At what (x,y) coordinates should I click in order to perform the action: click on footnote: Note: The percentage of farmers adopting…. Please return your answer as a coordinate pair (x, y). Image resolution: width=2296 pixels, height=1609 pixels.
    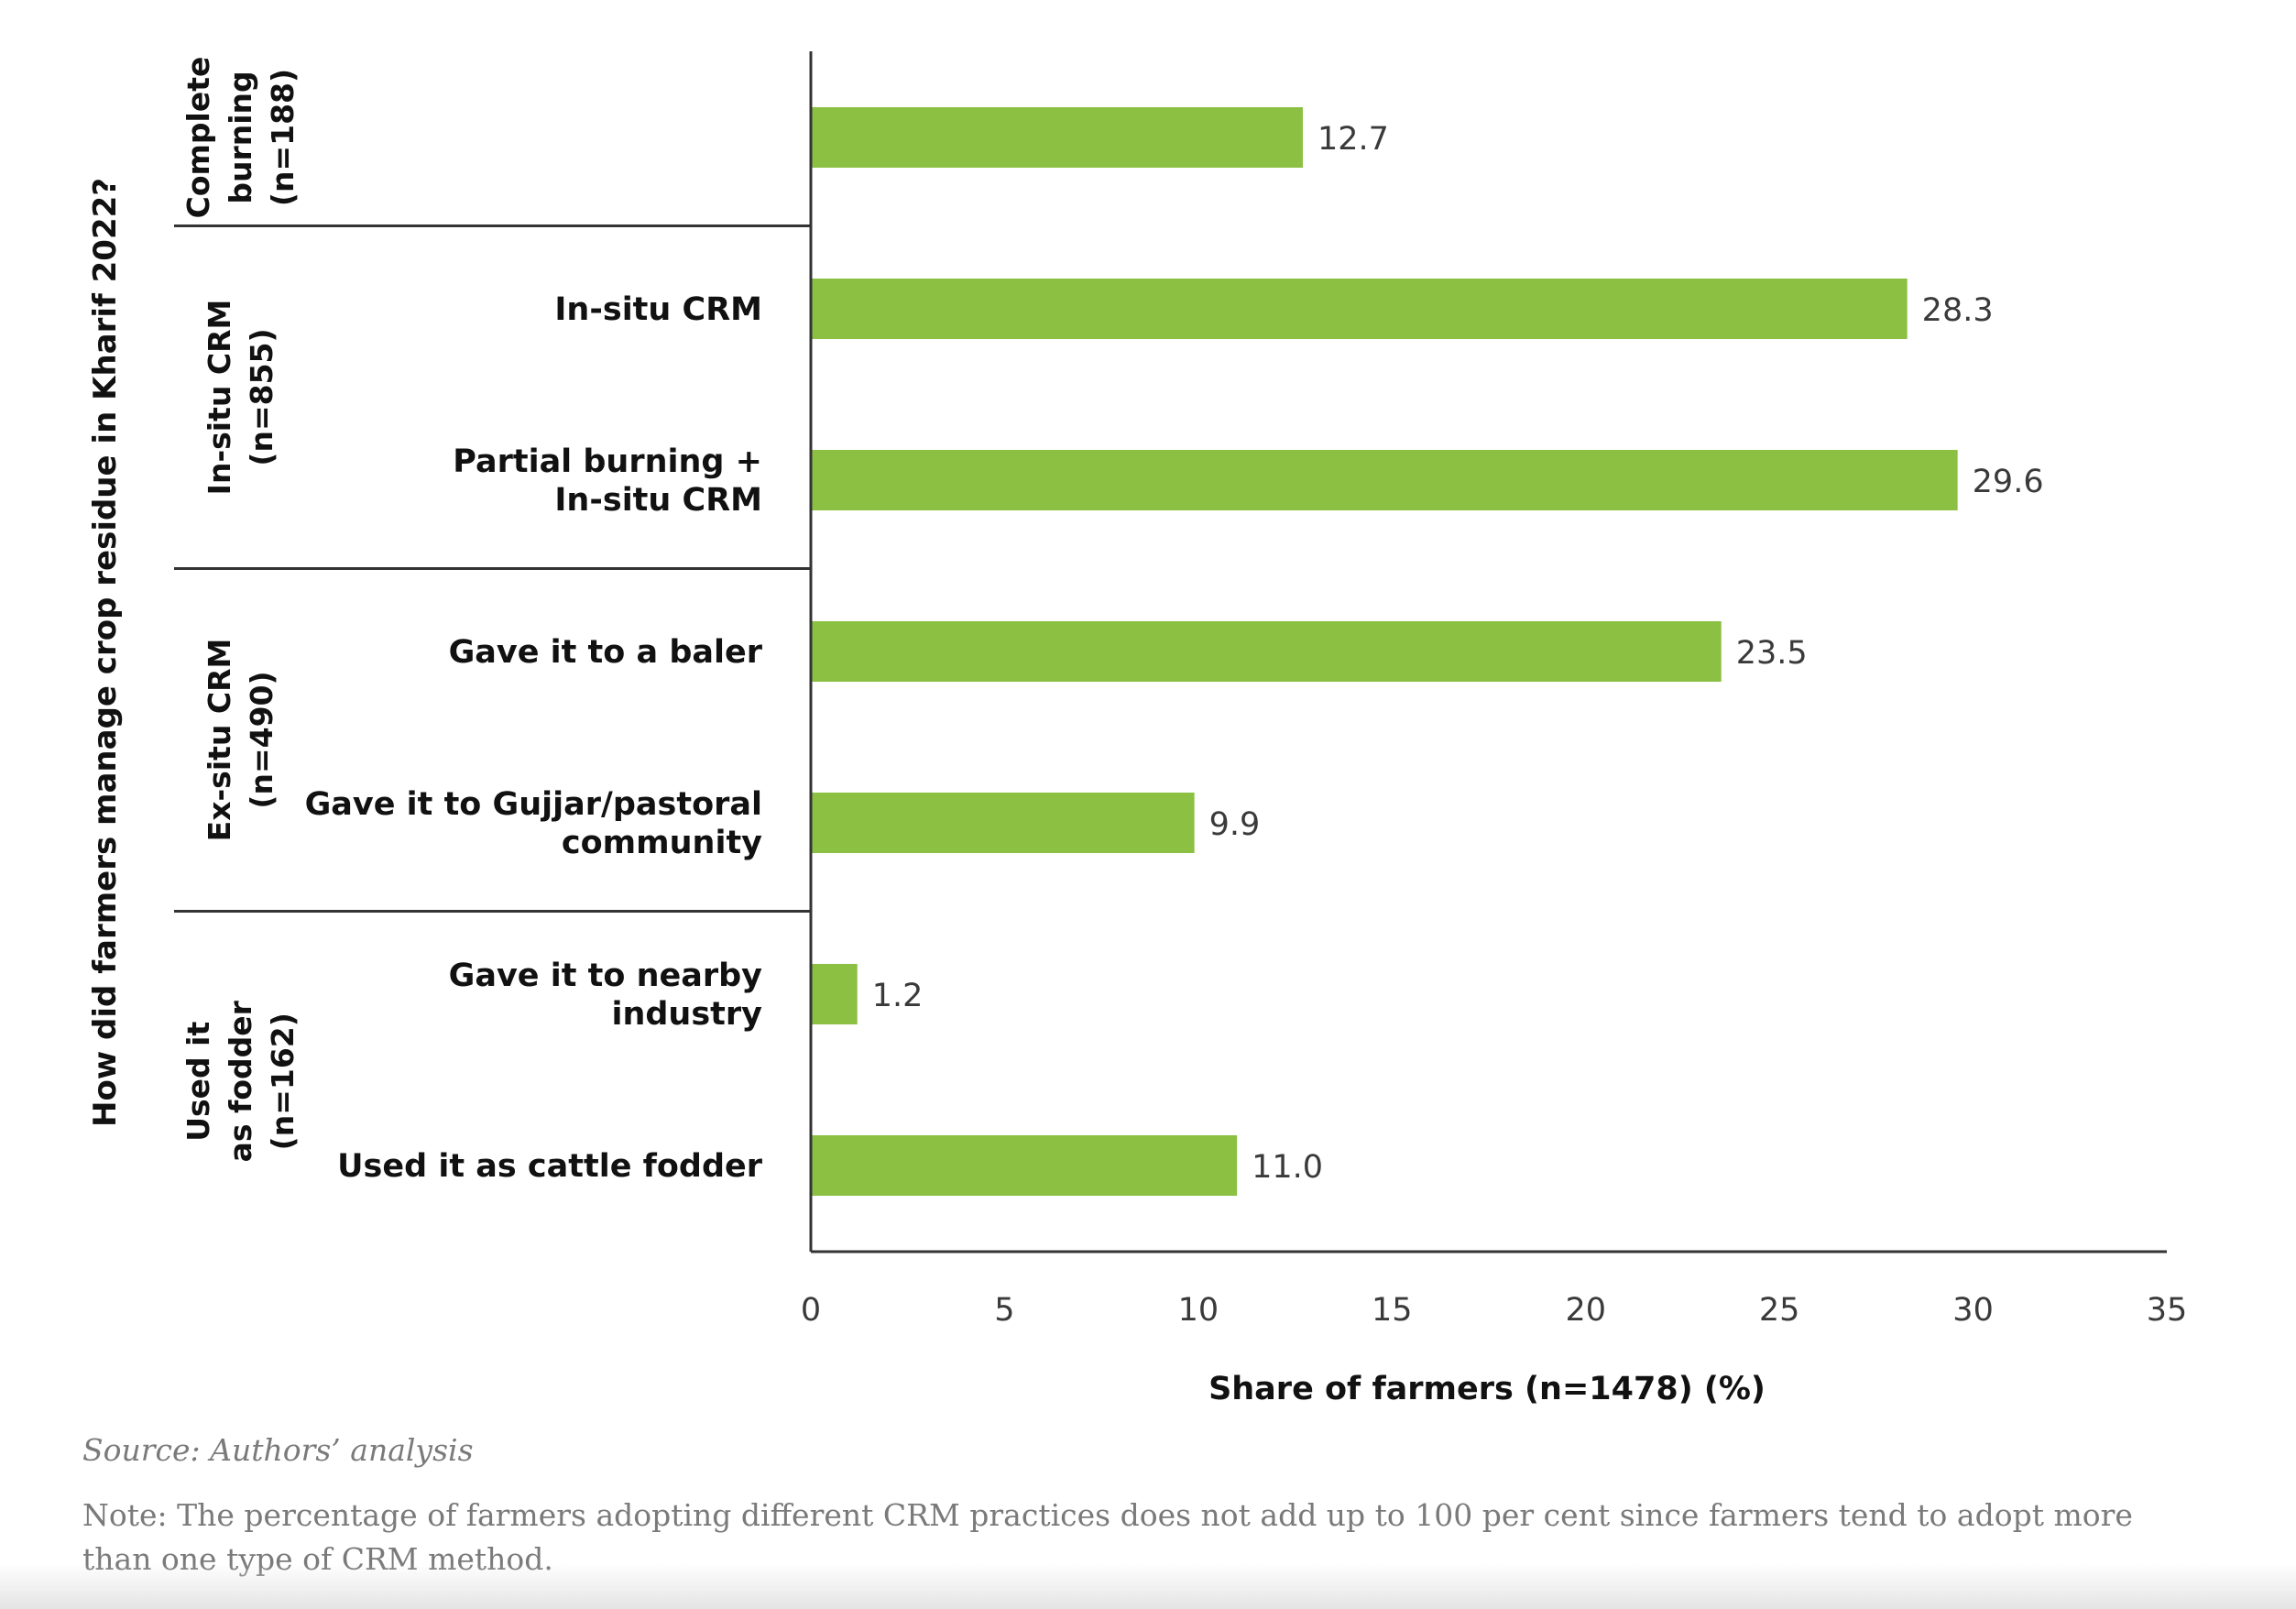
    Looking at the image, I should click on (1107, 1537).